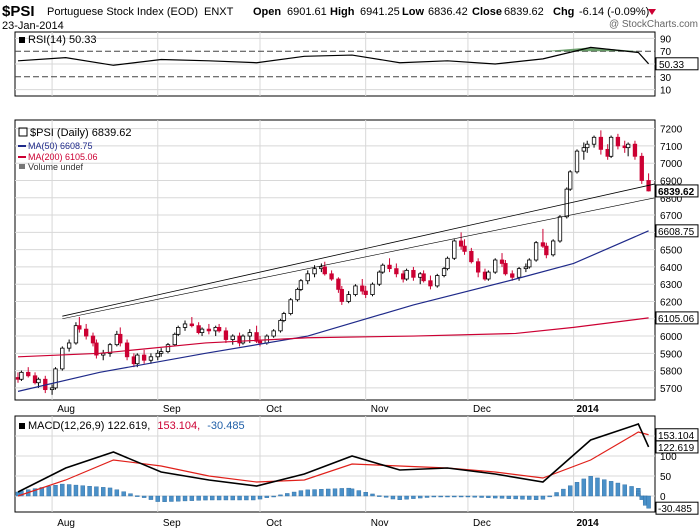 This screenshot has height=530, width=700. I want to click on price-tick-label: 6900, so click(671, 181).